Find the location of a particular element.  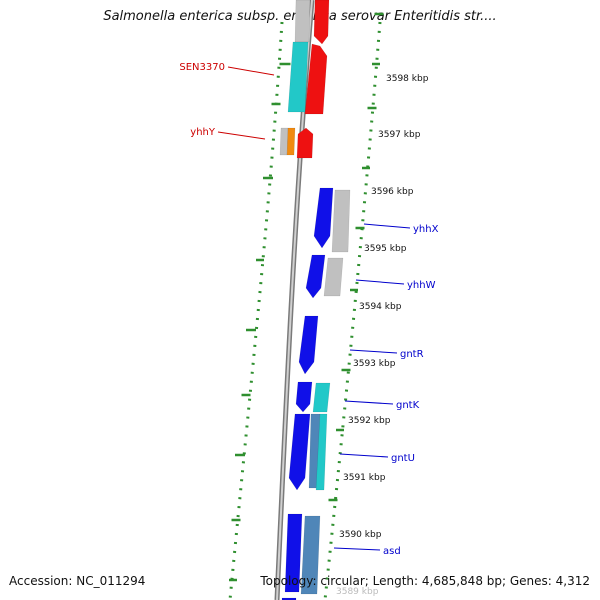

gene-label-yhhw: yhhW is located at coordinates (421, 285).